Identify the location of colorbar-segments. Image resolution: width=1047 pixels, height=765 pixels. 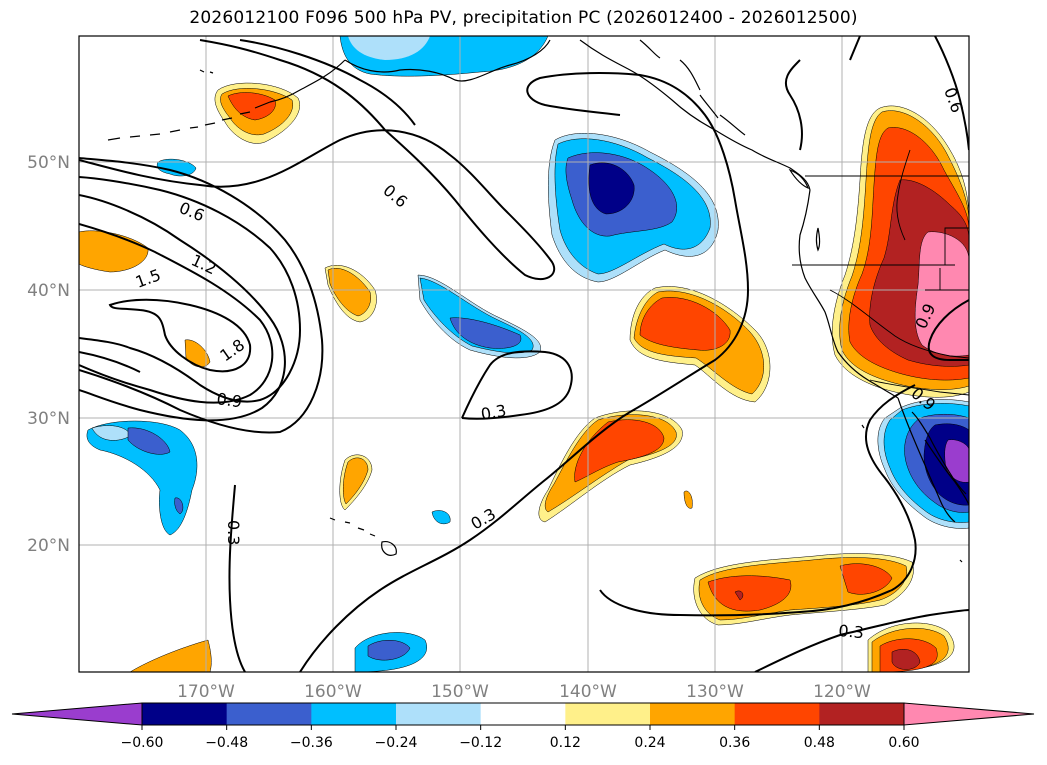
(523, 714).